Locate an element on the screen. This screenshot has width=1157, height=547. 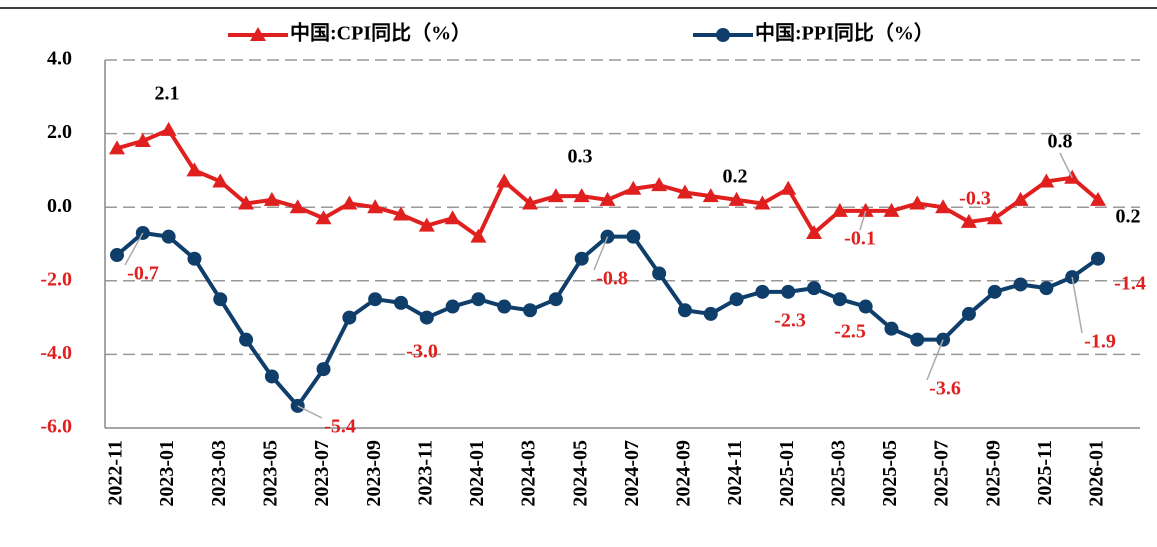
x-tick-label: 2025-05 is located at coordinates (890, 473).